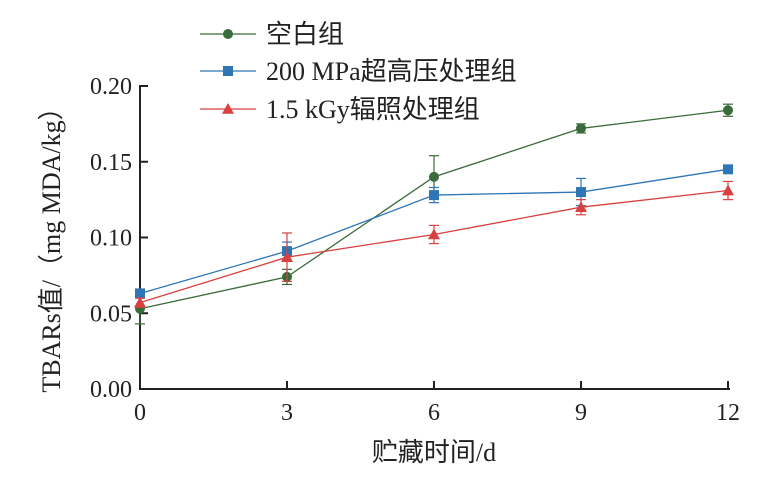 The height and width of the screenshot is (479, 781). I want to click on legend-item-1: 空白组, so click(272, 34).